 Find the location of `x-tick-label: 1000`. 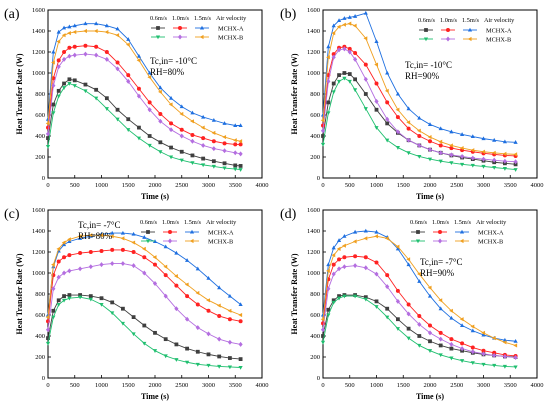

x-tick-label: 1000 is located at coordinates (101, 185).